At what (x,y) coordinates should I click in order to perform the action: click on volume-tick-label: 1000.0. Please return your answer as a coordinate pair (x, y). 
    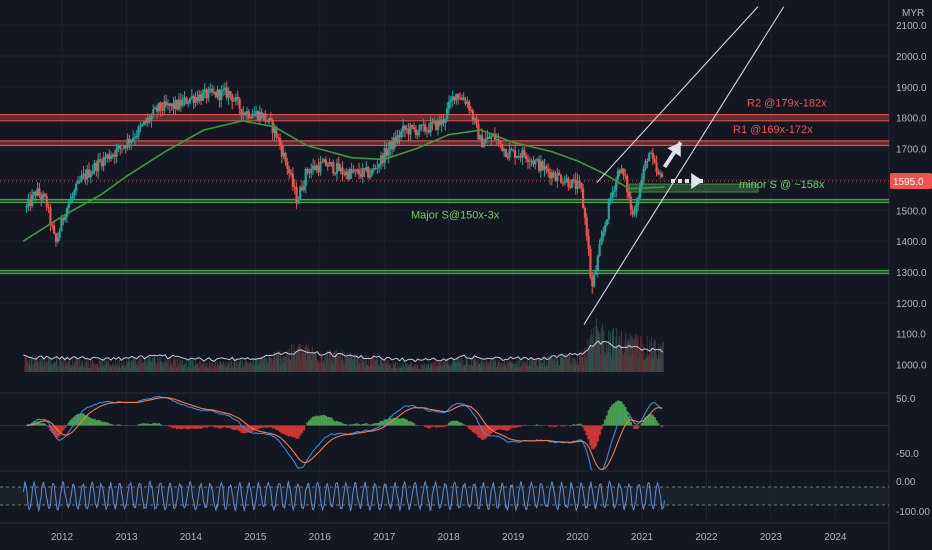
    Looking at the image, I should click on (911, 366).